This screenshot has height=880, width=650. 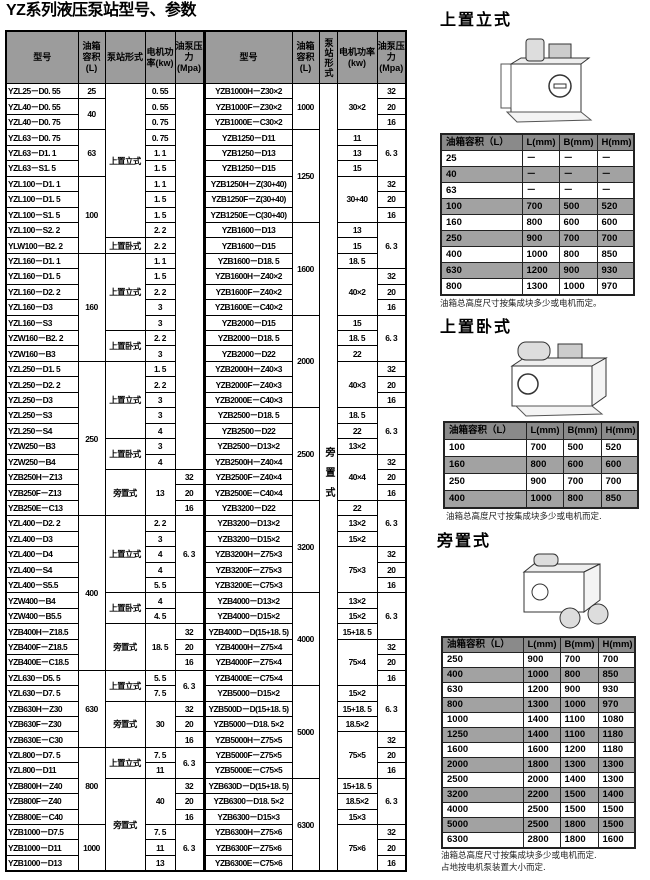 I want to click on model-cell: YZB800E－C40, so click(x=42, y=817).